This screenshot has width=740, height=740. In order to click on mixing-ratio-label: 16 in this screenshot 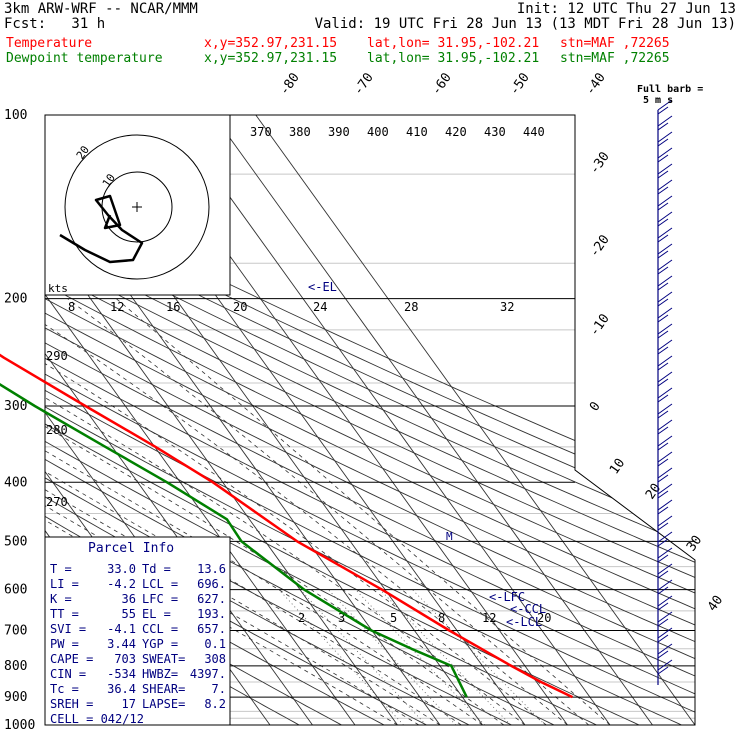, I will do `click(173, 307)`.